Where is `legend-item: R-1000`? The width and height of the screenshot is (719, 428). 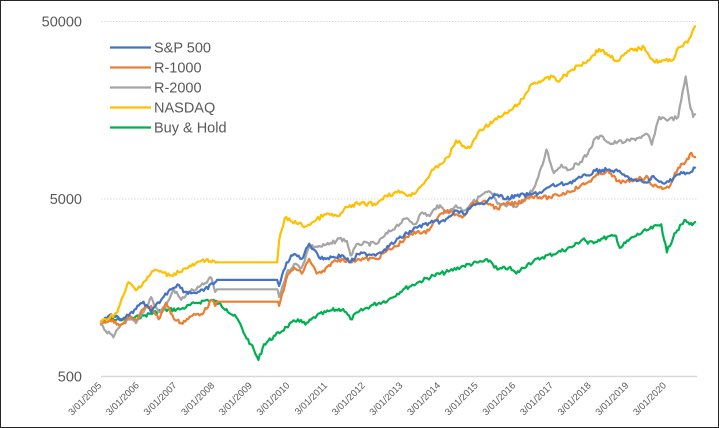 legend-item: R-1000 is located at coordinates (156, 69).